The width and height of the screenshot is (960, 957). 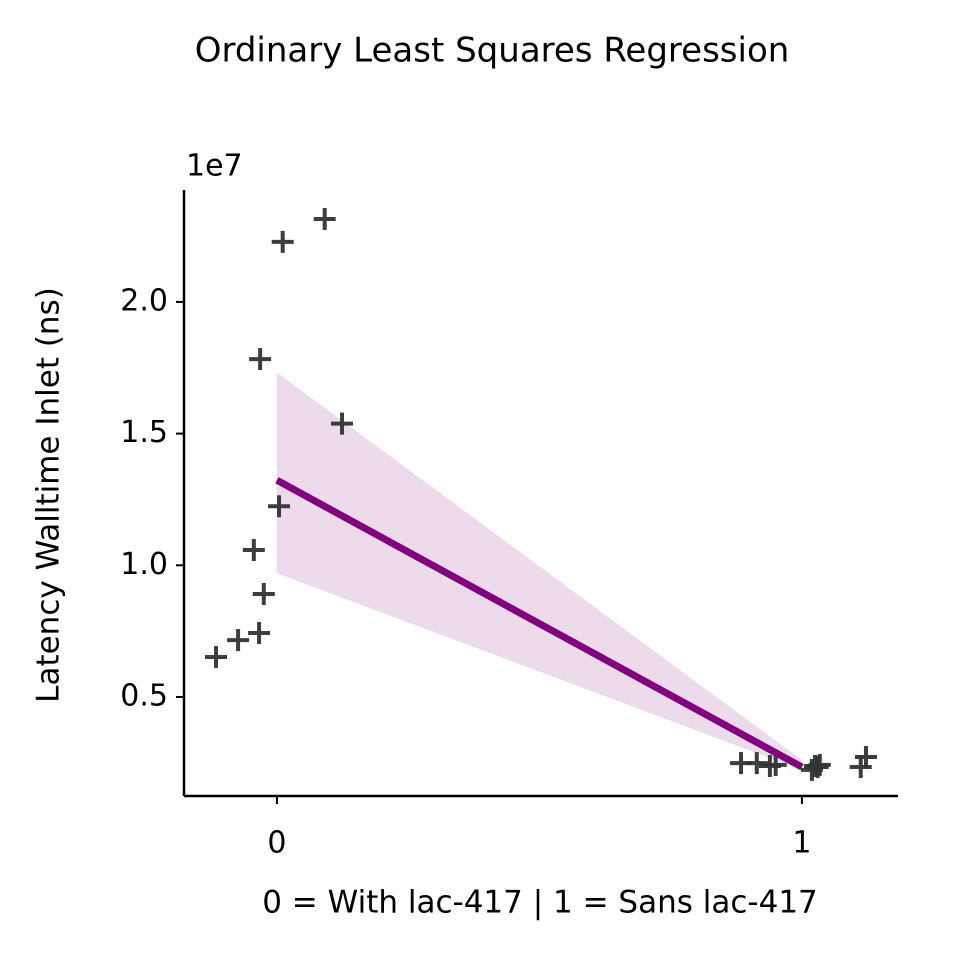 I want to click on y-axis-label: Latency Walltime Inlet (ns), so click(x=49, y=495).